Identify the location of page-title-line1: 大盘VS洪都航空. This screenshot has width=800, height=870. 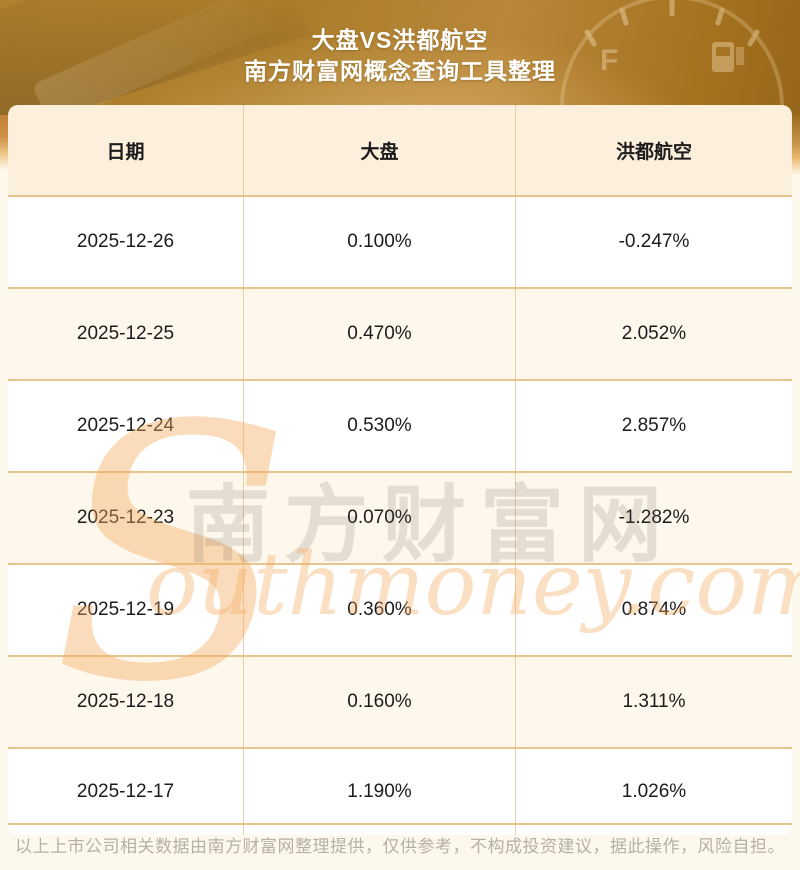
(400, 40).